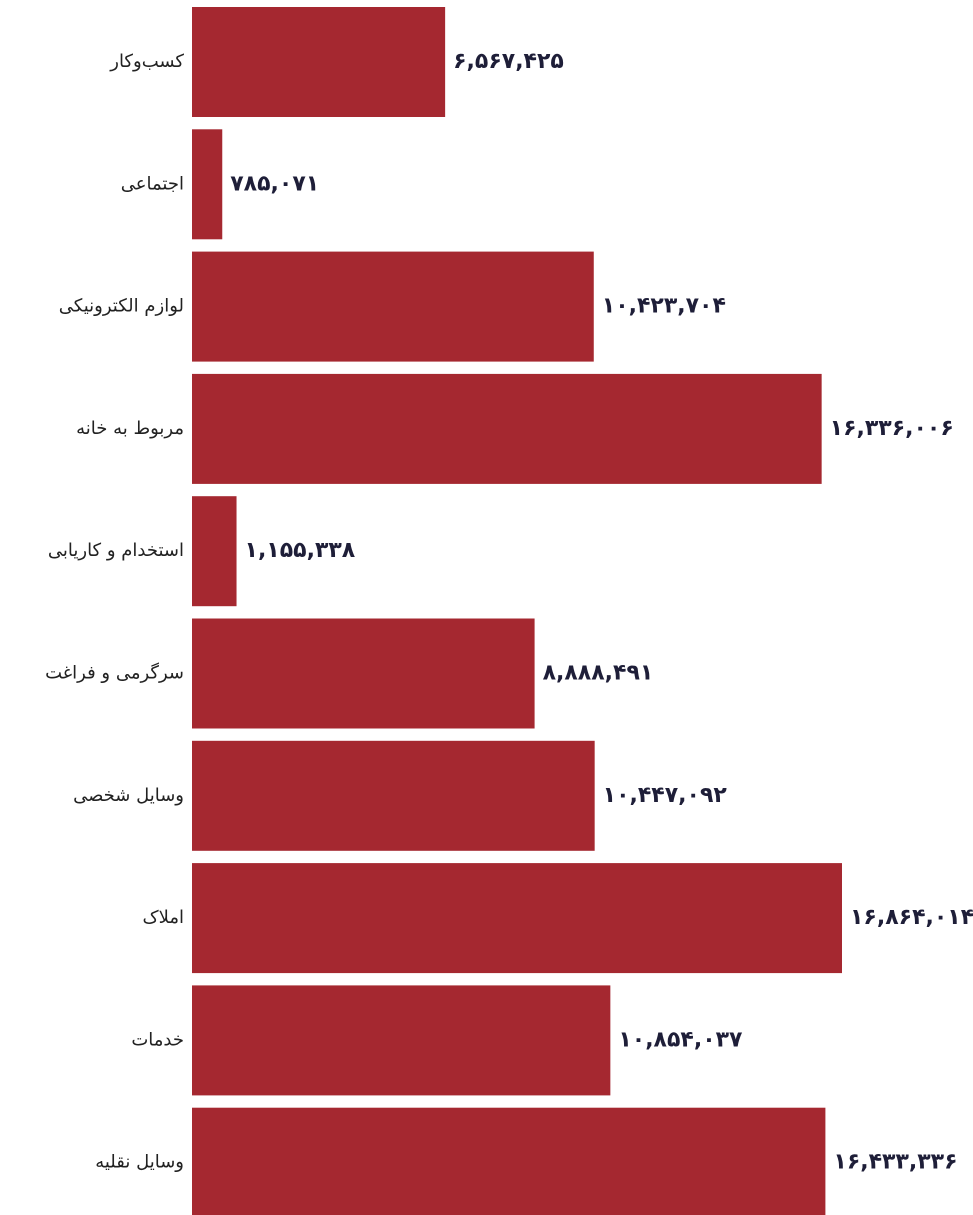 Image resolution: width=973 pixels, height=1215 pixels. Describe the element at coordinates (164, 917) in the screenshot. I see `category-label: املاک` at that location.